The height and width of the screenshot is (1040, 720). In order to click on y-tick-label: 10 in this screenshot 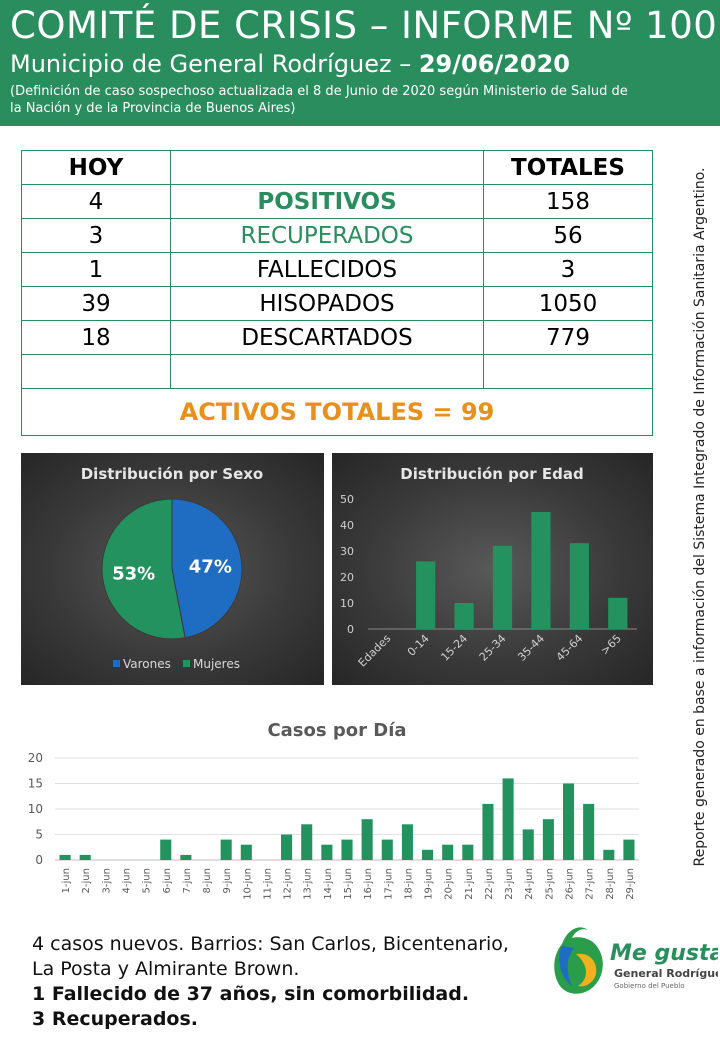, I will do `click(35, 809)`.